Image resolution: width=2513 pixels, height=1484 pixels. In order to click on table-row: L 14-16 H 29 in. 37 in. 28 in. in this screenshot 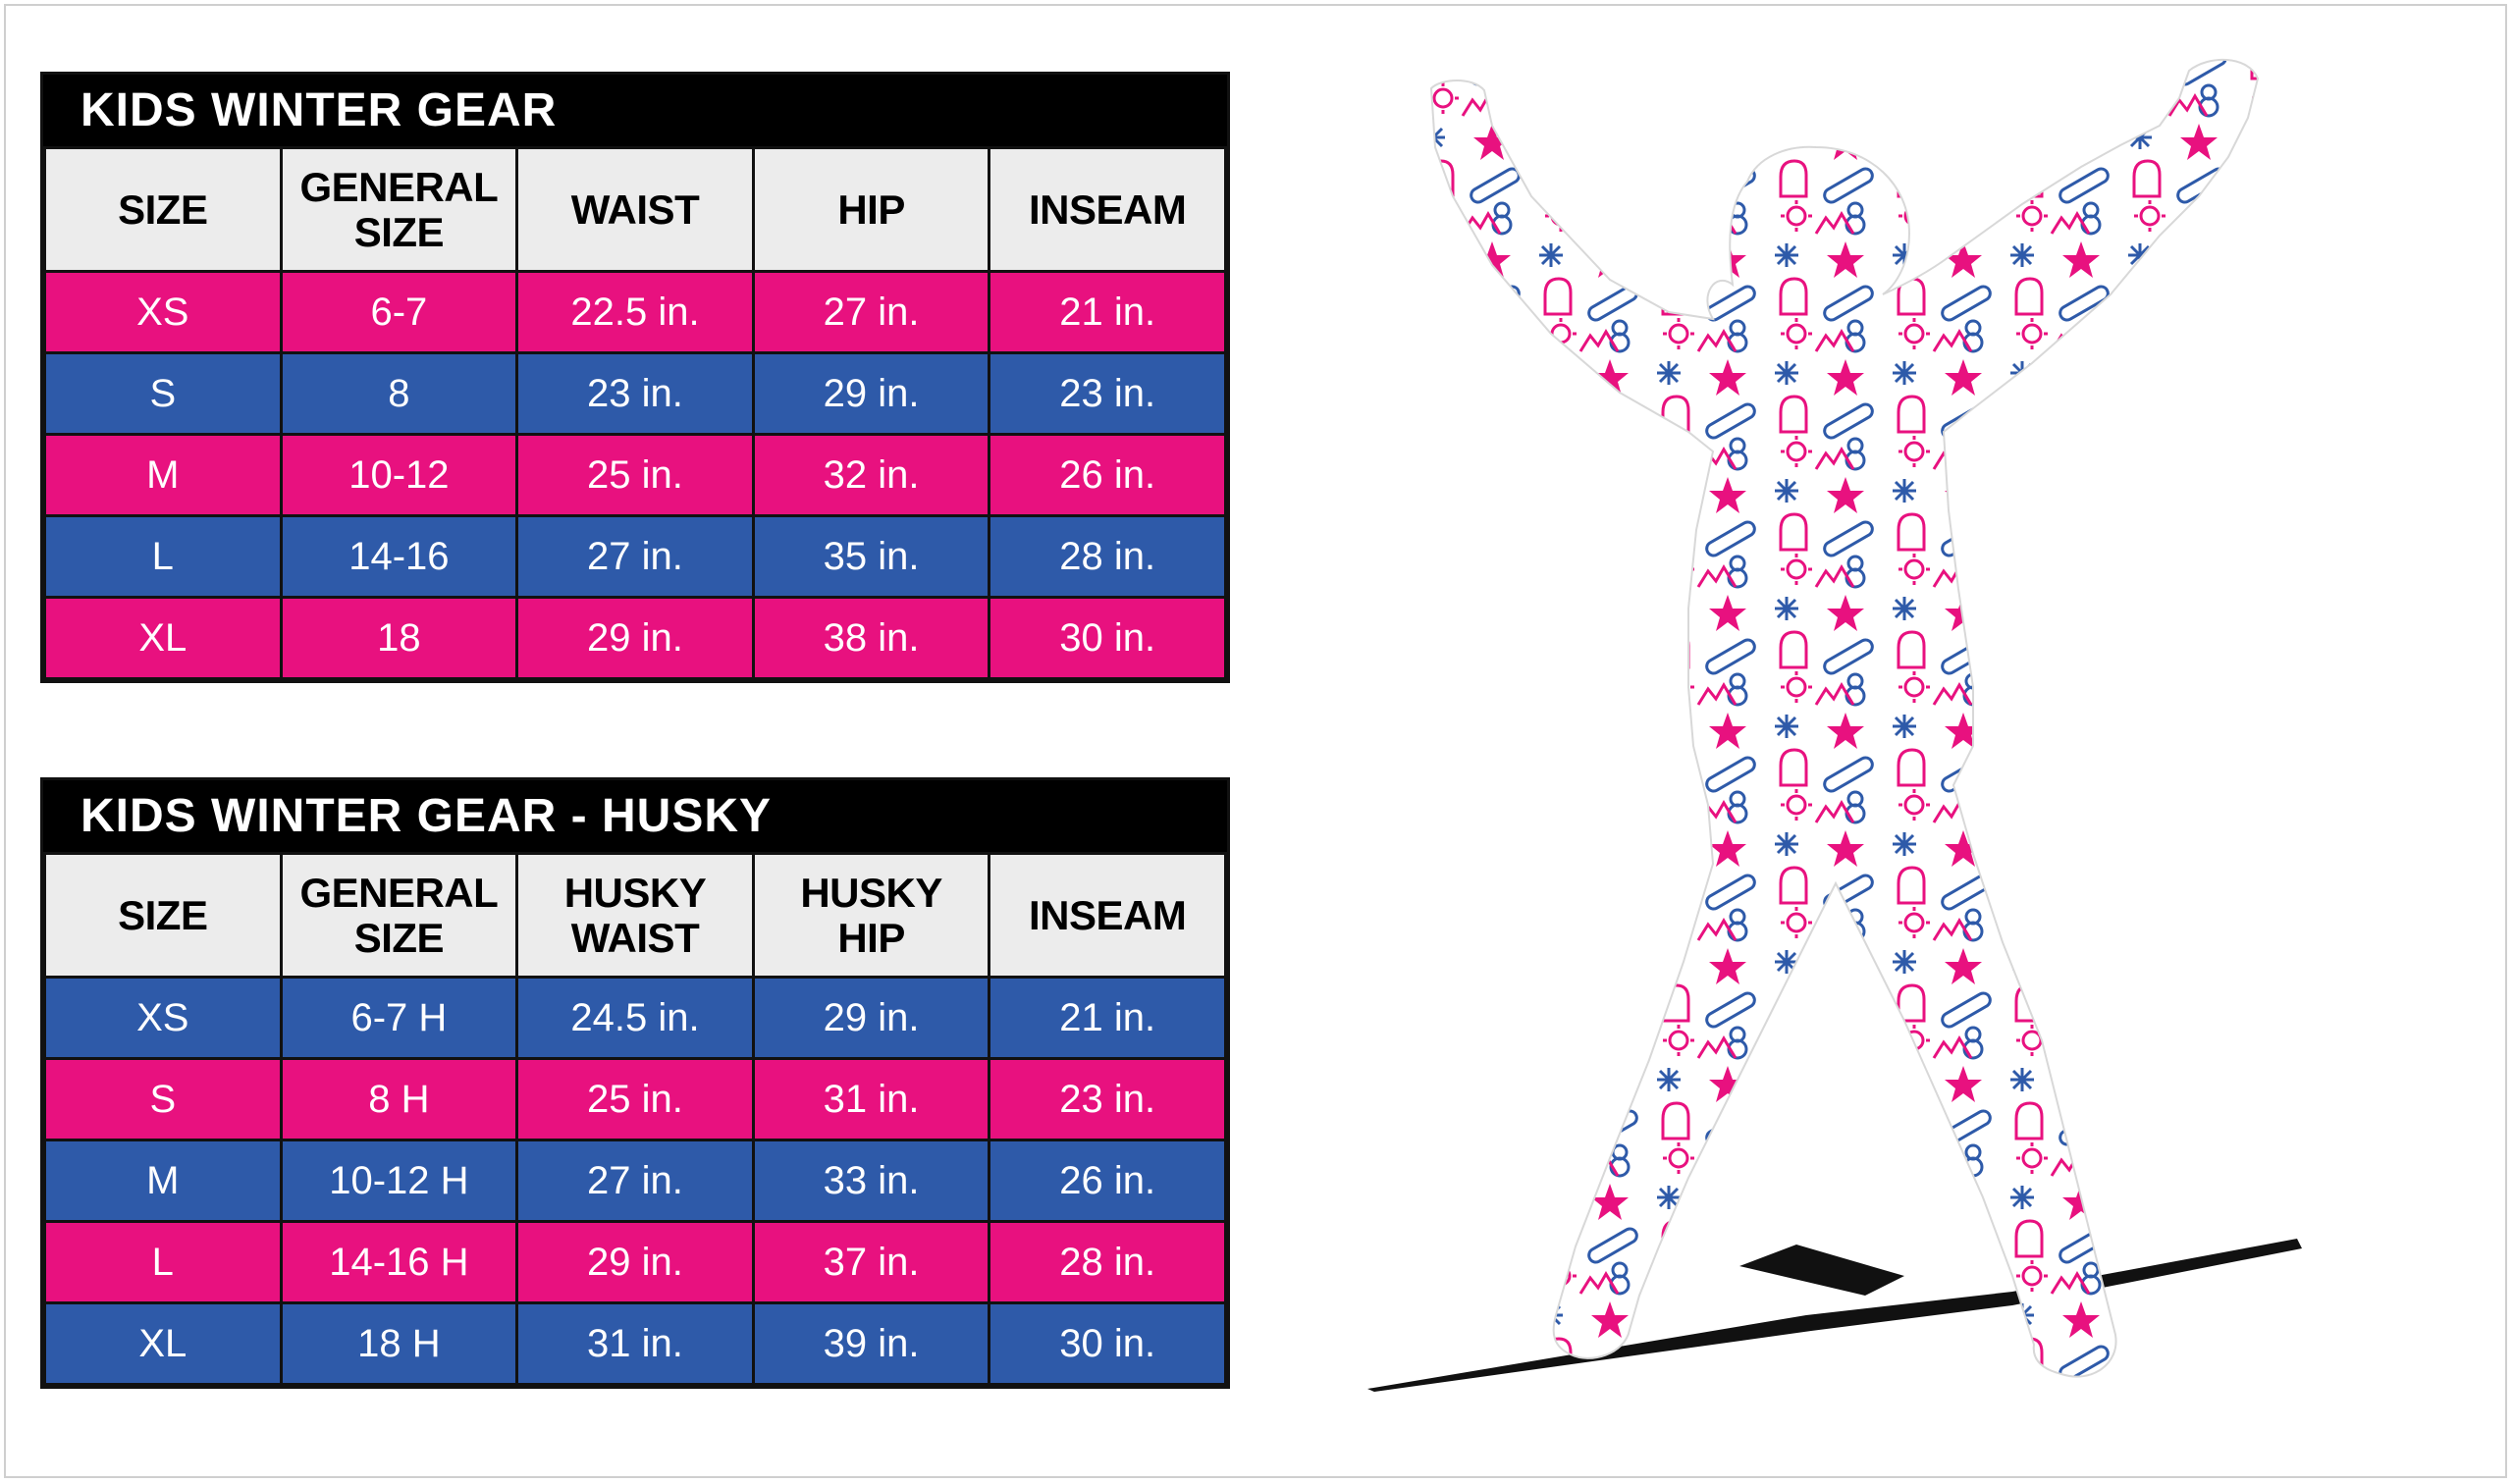, I will do `click(635, 1262)`.